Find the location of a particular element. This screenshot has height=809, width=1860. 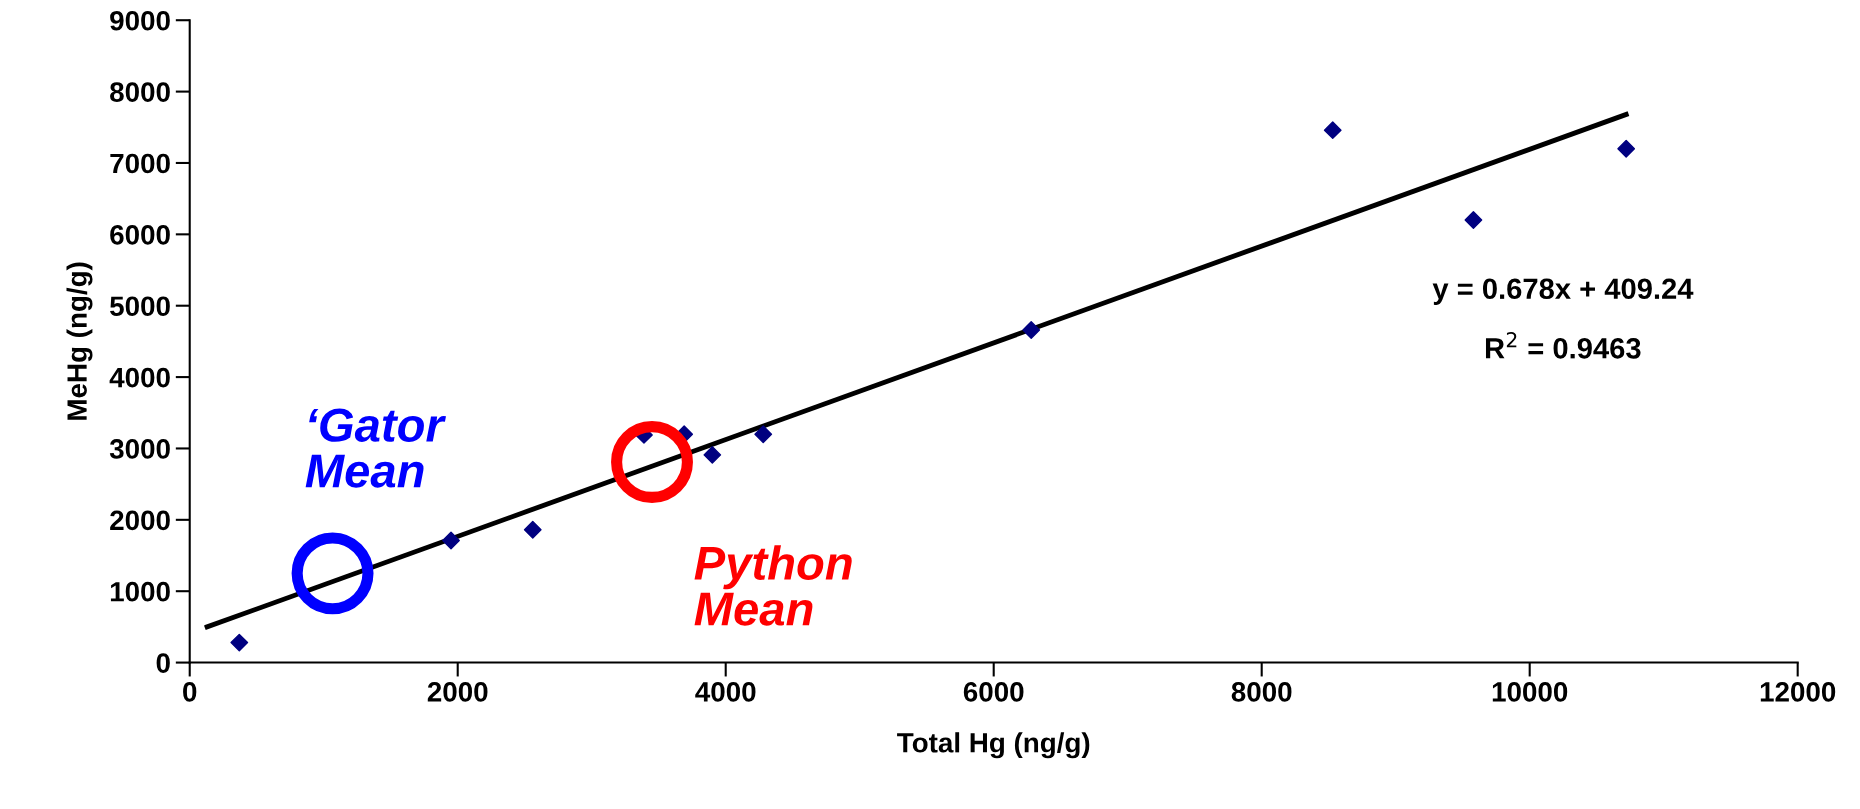

x-tick-label: 12000 is located at coordinates (1798, 692).